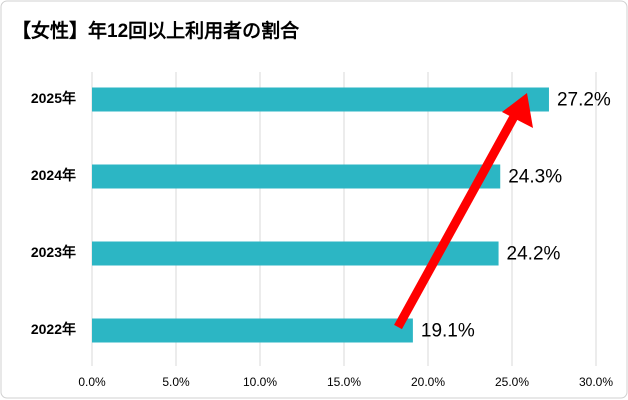  I want to click on x-tick-label: 30.0%, so click(596, 382).